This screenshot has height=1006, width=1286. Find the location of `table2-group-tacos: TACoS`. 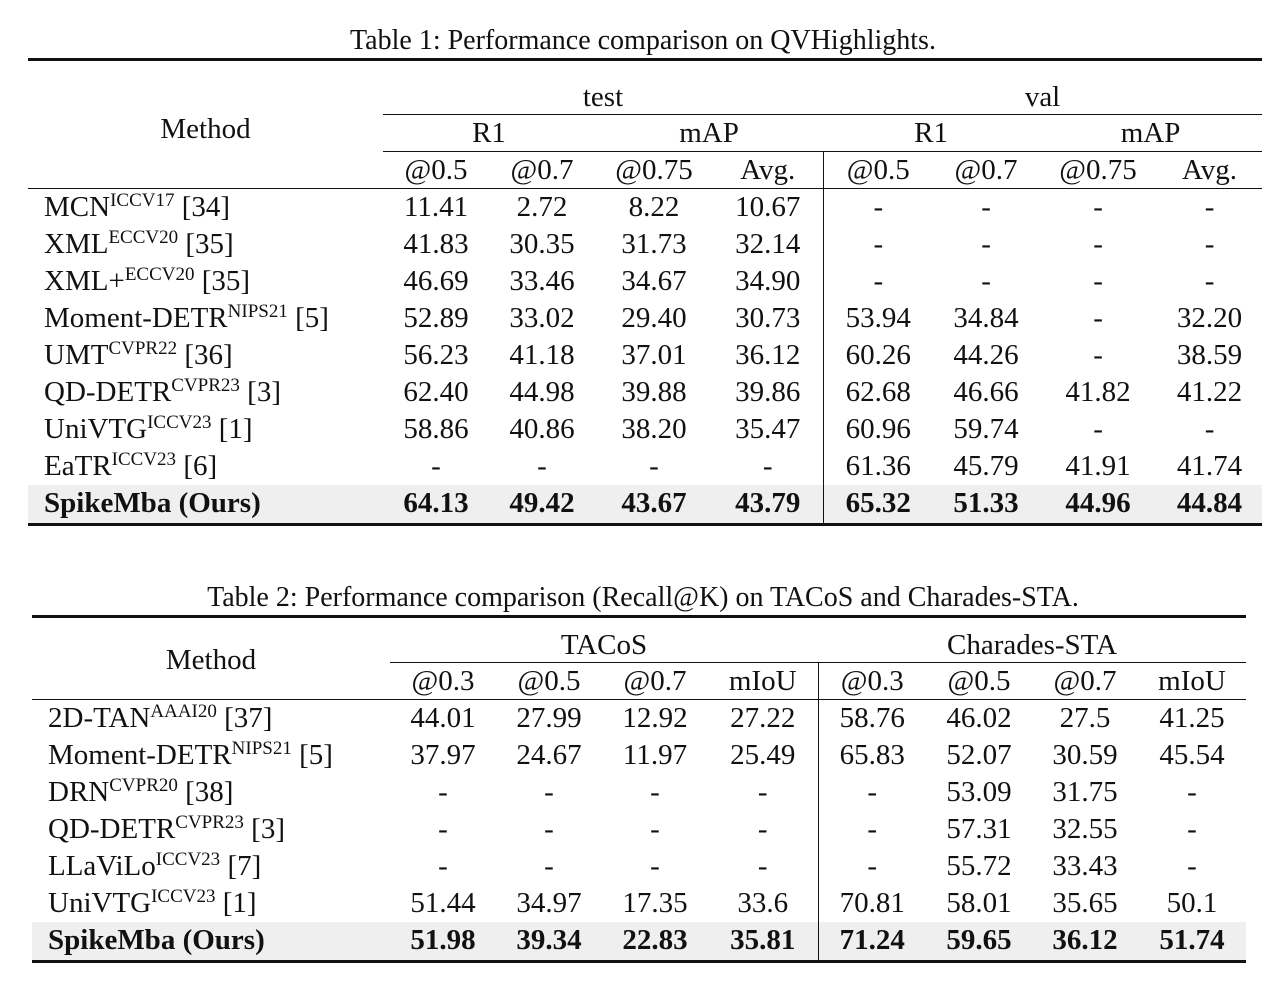

table2-group-tacos: TACoS is located at coordinates (604, 639).